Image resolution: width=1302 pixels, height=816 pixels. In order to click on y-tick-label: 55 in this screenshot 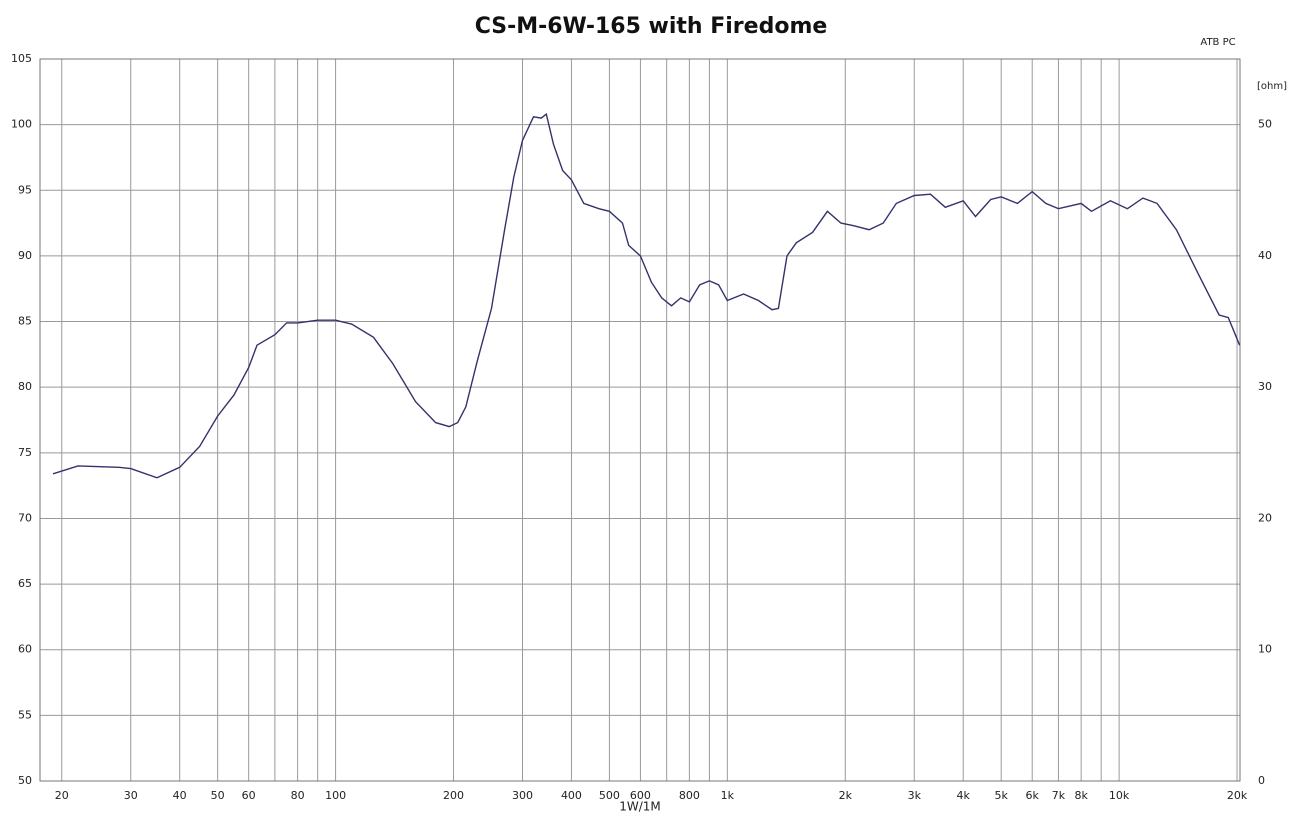, I will do `click(25, 714)`.